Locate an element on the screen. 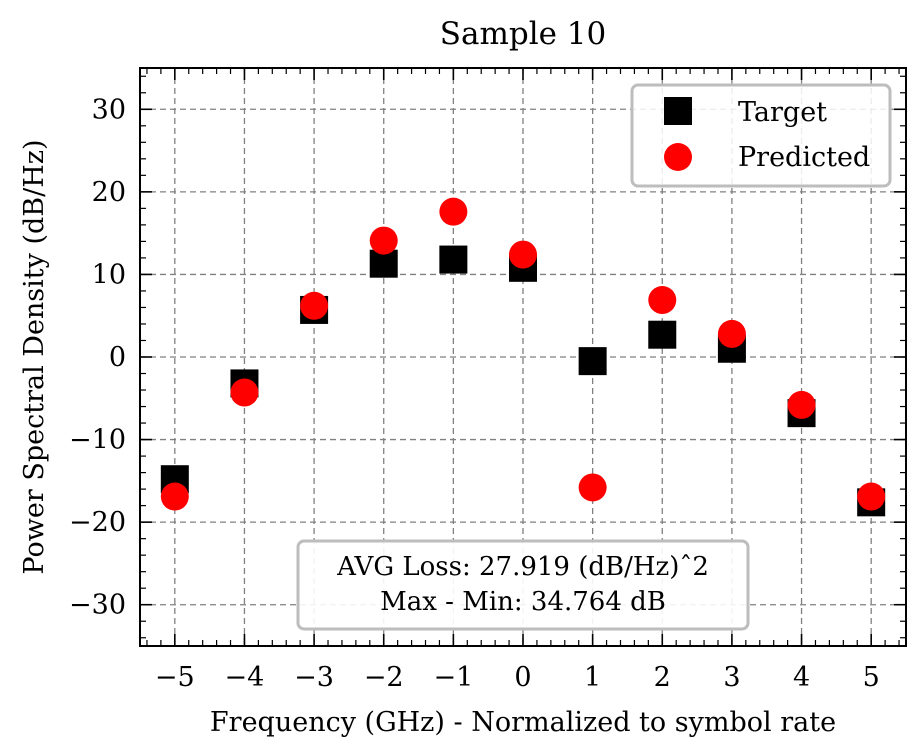  x-tick-label: 4 is located at coordinates (801, 677).